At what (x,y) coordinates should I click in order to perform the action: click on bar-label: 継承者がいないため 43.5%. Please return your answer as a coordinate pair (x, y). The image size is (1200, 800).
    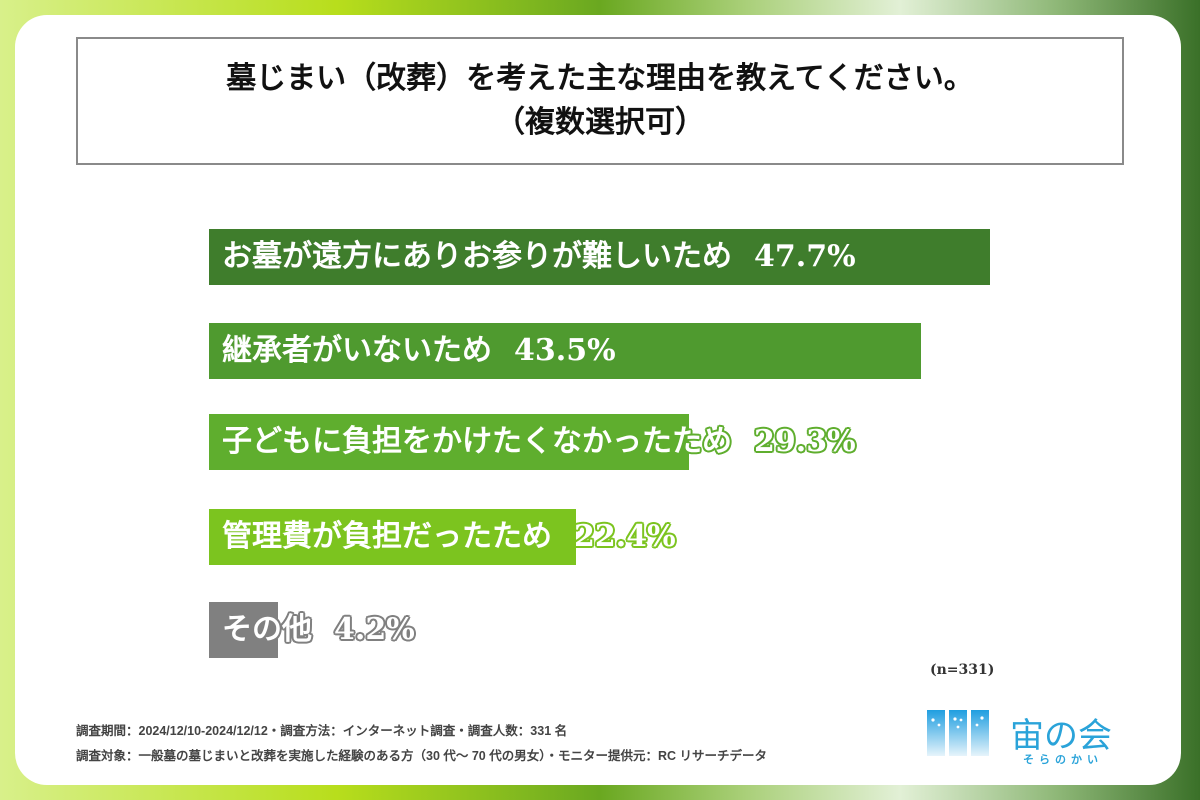
    Looking at the image, I should click on (419, 351).